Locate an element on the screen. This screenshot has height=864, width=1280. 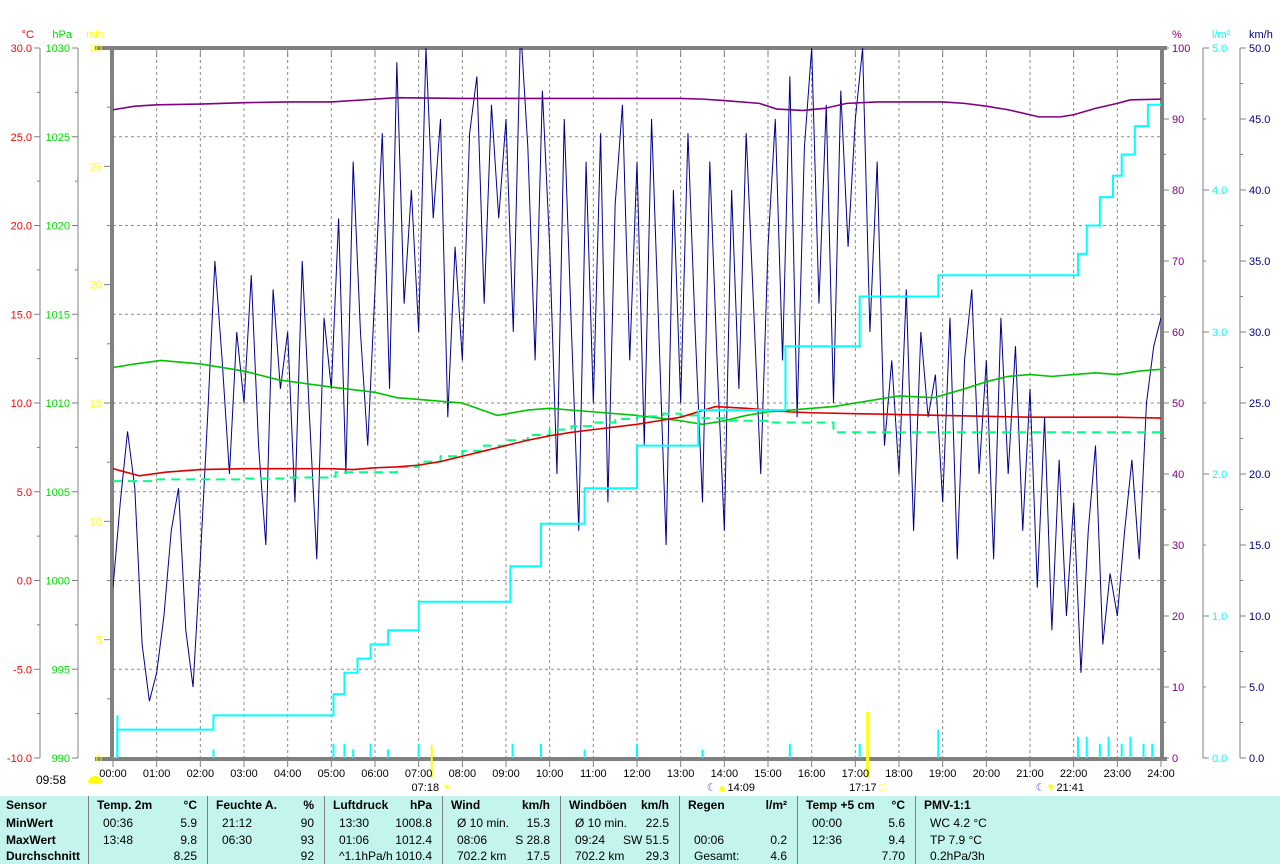
plot-border-right is located at coordinates (1162, 403).